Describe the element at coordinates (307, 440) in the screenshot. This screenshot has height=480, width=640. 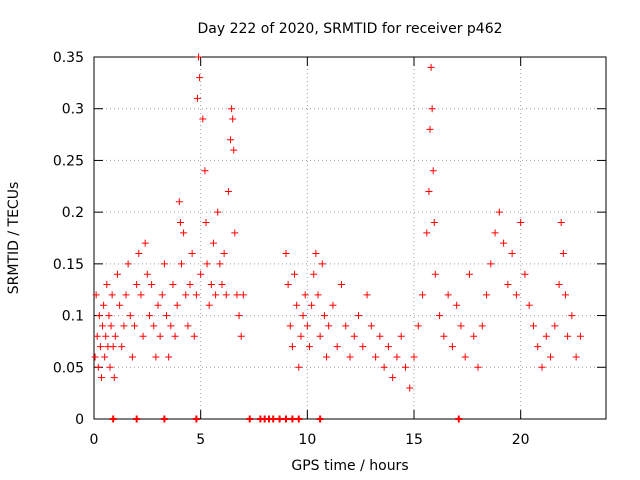
I see `x-tick-label: 10` at that location.